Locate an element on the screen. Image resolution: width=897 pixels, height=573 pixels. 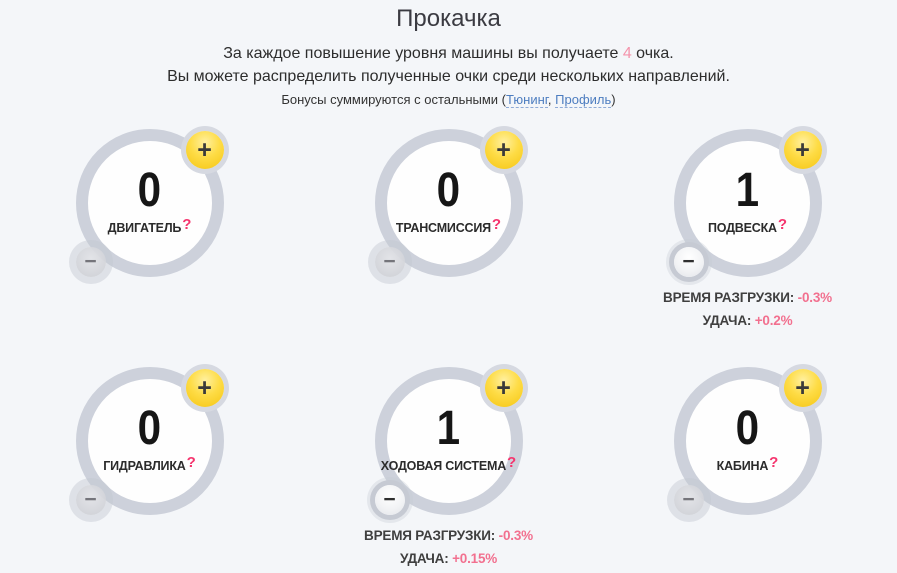
bonus-list: ВРЕМЯ РАЗГРУЗКИ: -0.3% УДАЧА: +0.15% is located at coordinates (448, 551).